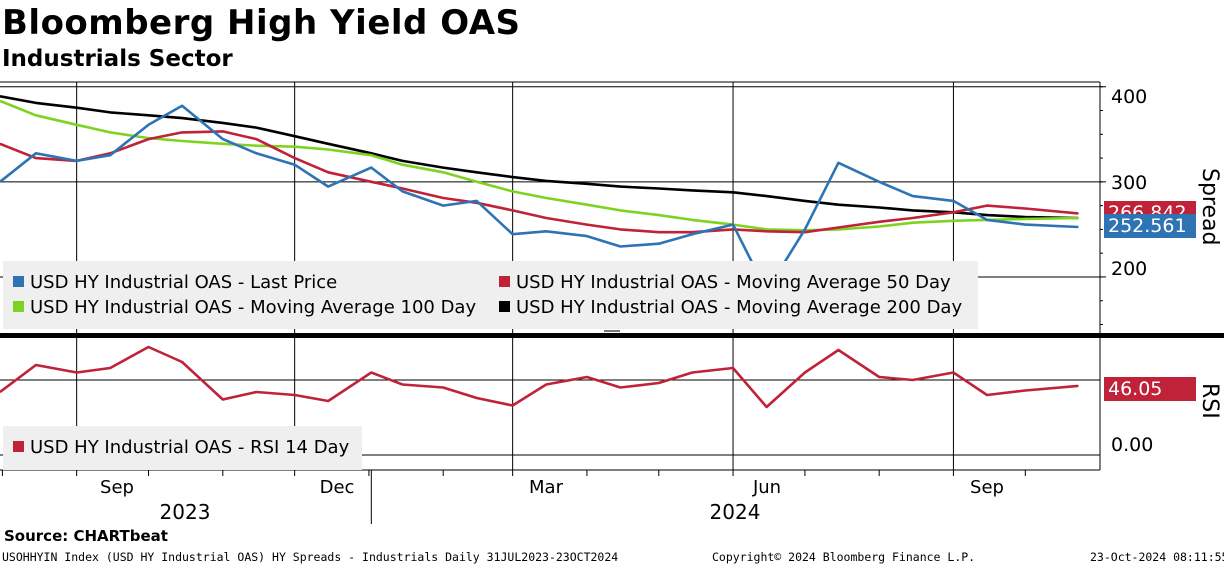 This screenshot has width=1224, height=566. What do you see at coordinates (844, 557) in the screenshot?
I see `footer-copyright: Copyright© 2024 Bloomberg Finance L.P.` at bounding box center [844, 557].